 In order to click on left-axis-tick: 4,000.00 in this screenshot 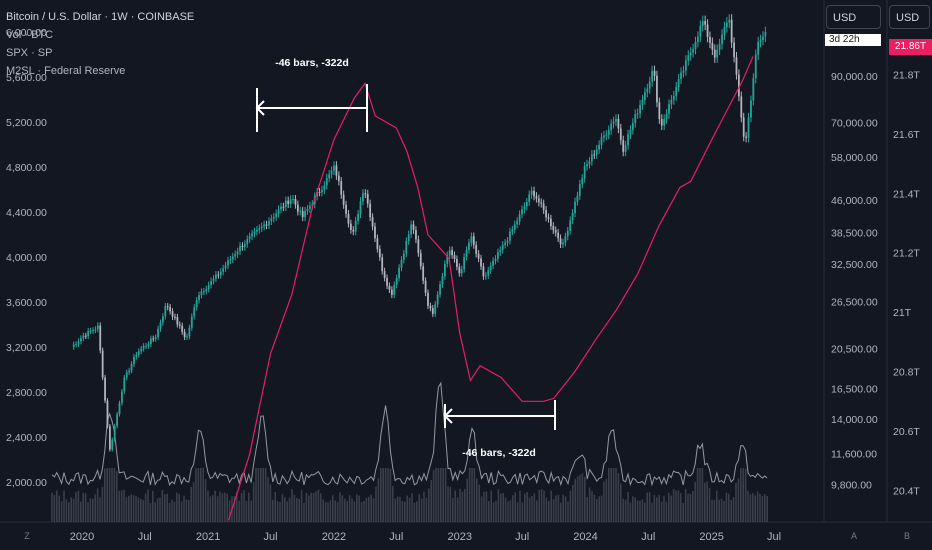, I will do `click(26, 258)`.